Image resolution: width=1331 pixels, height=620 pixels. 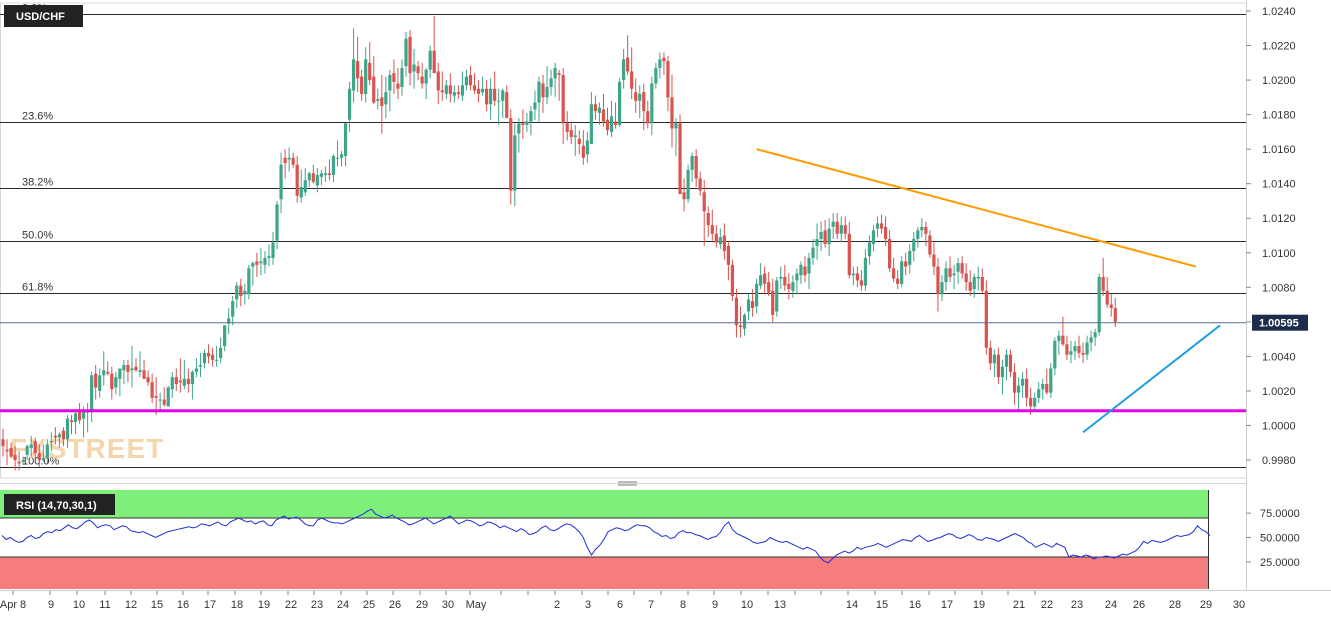 I want to click on current-price-tag, so click(x=1280, y=322).